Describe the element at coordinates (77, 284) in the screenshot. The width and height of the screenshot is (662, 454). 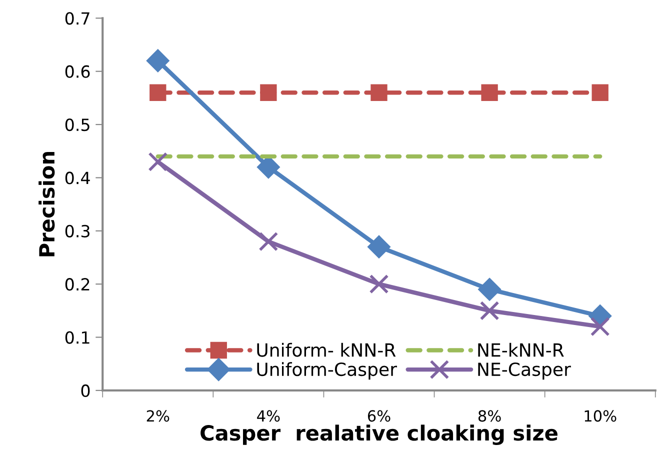
I see `y-tick-label: 0.2` at that location.